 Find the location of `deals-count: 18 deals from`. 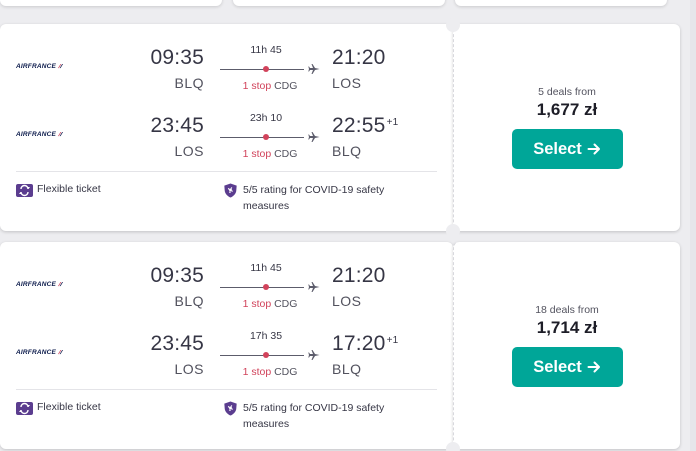

deals-count: 18 deals from is located at coordinates (567, 310).